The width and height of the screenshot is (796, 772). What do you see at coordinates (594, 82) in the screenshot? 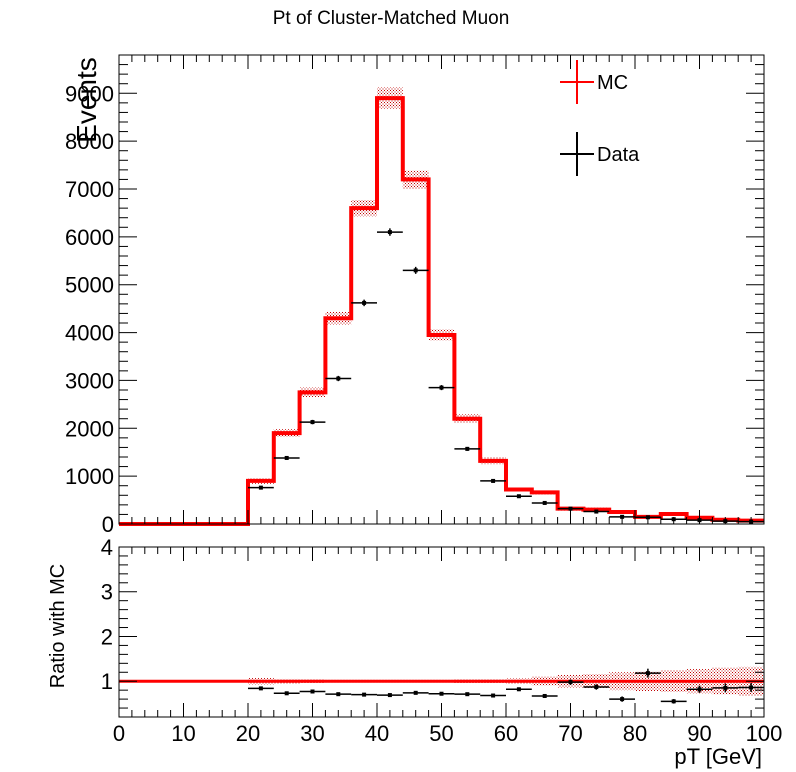
I see `legend-entry-mc: MC` at bounding box center [594, 82].